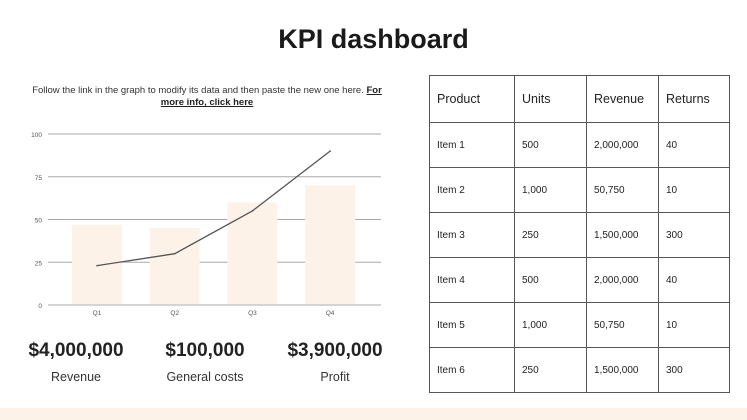  I want to click on kpi-label: Revenue, so click(76, 377).